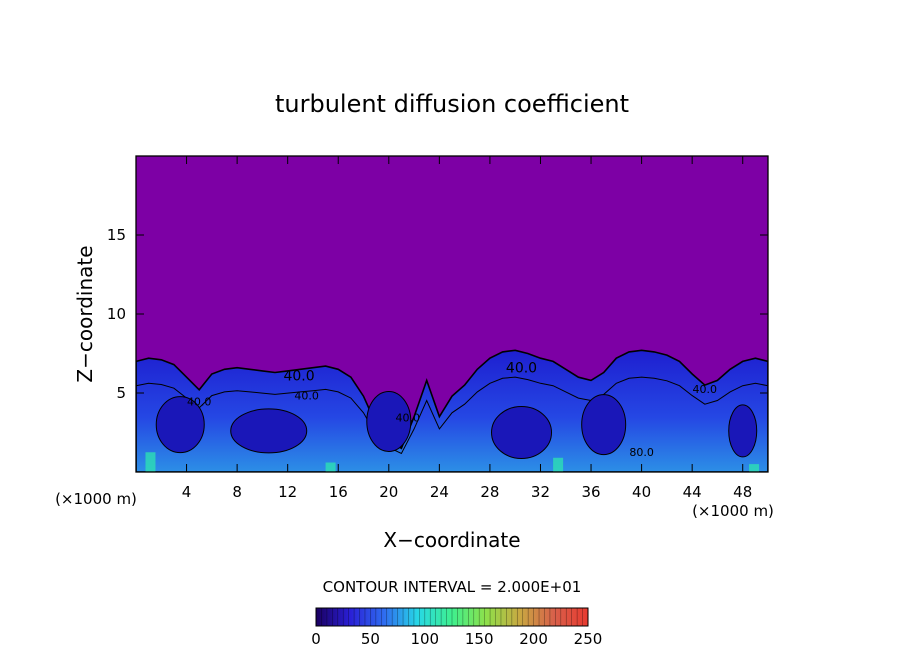  I want to click on contour-line, so click(452, 415).